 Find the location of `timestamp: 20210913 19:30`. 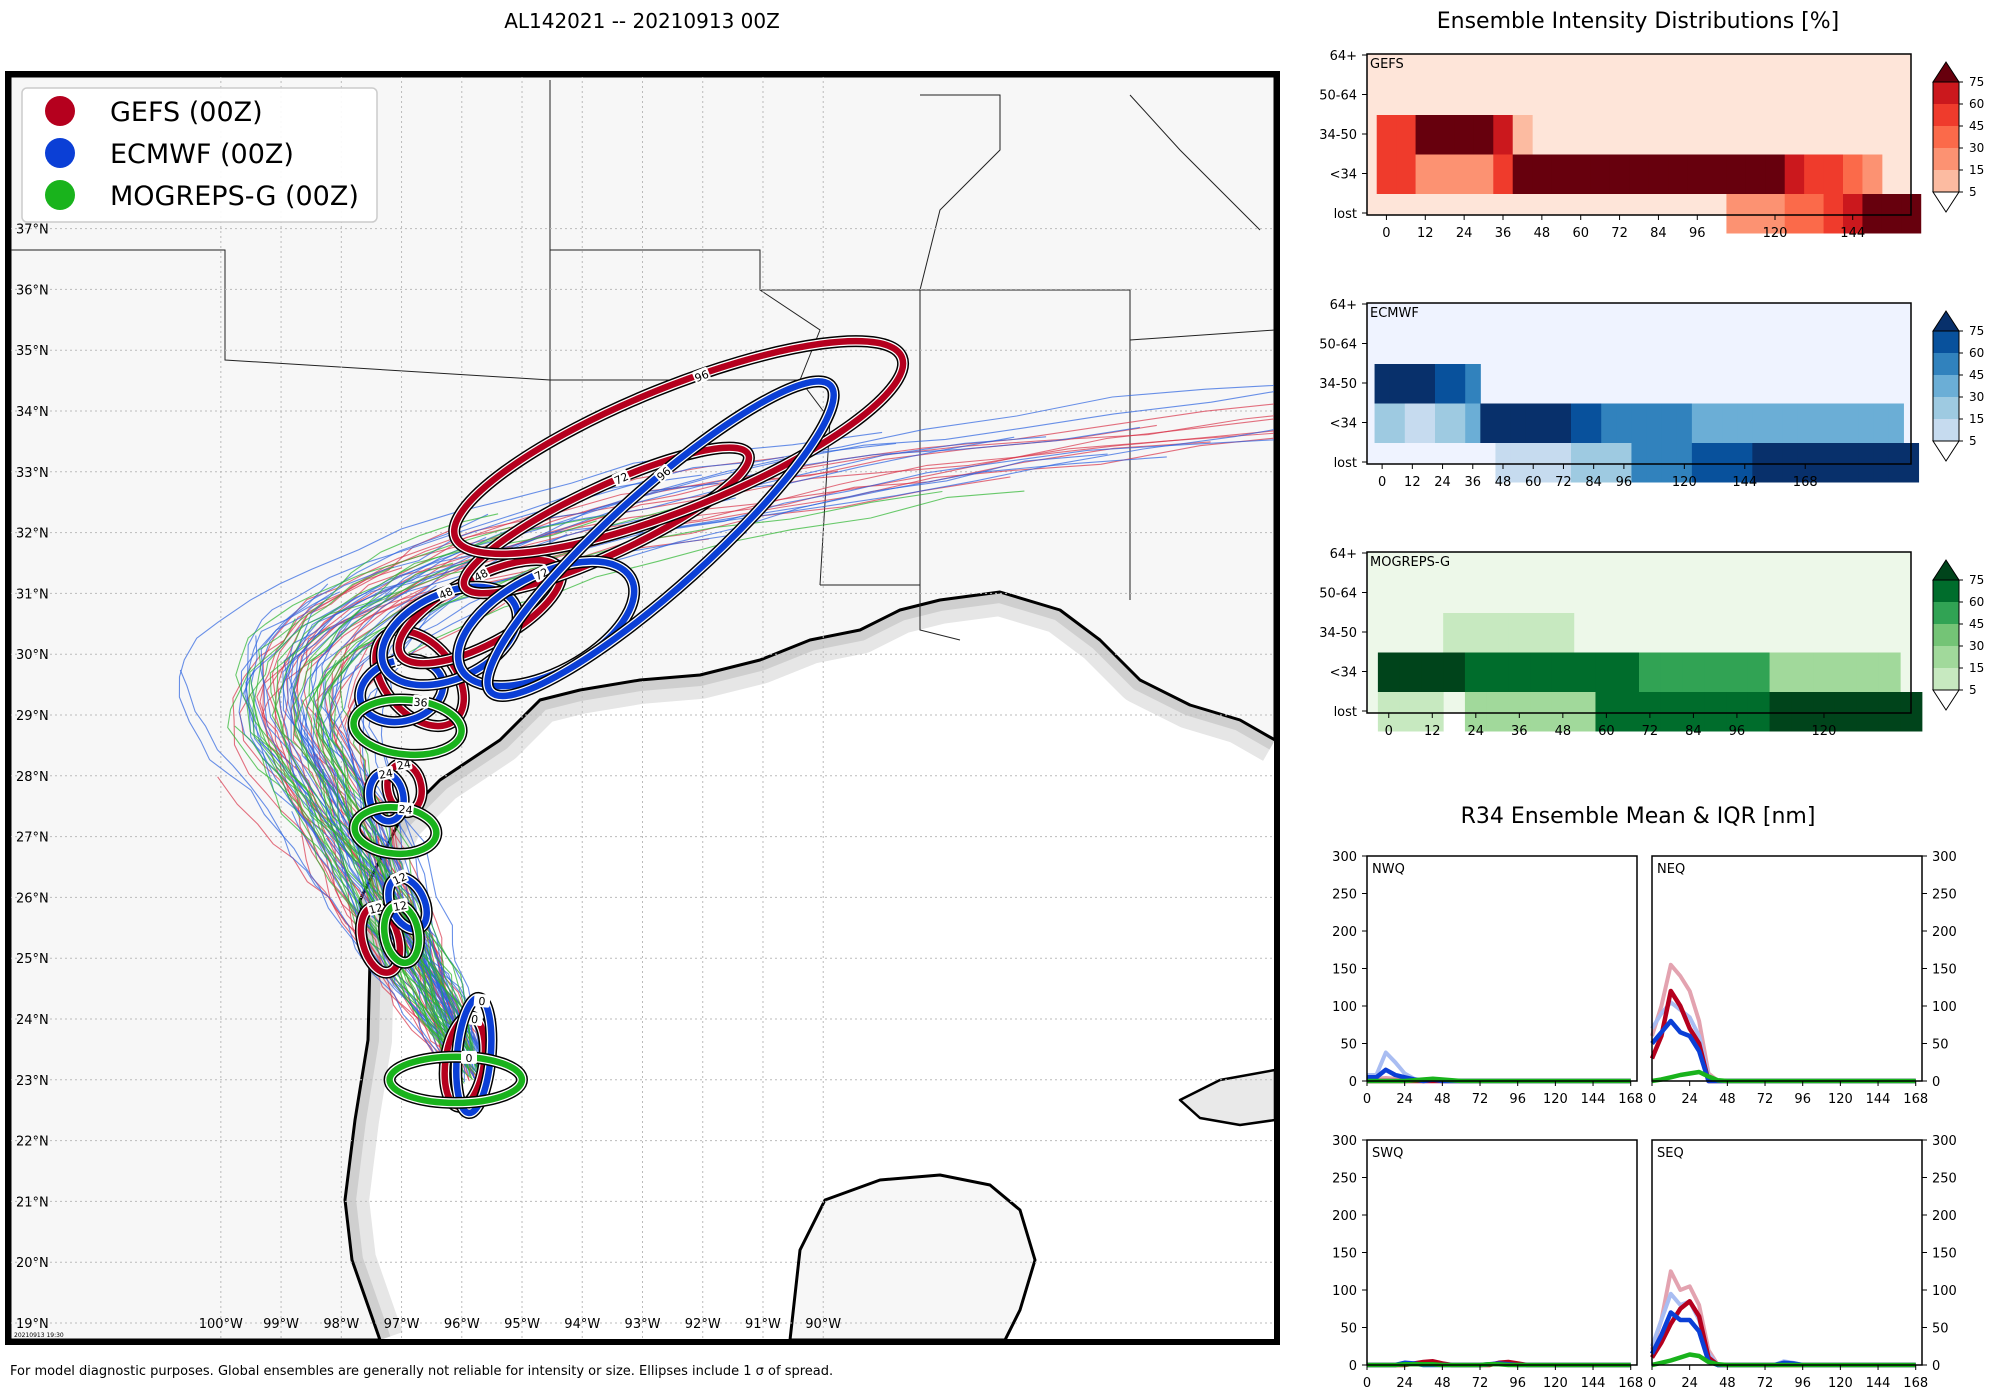

timestamp: 20210913 19:30 is located at coordinates (39, 1335).